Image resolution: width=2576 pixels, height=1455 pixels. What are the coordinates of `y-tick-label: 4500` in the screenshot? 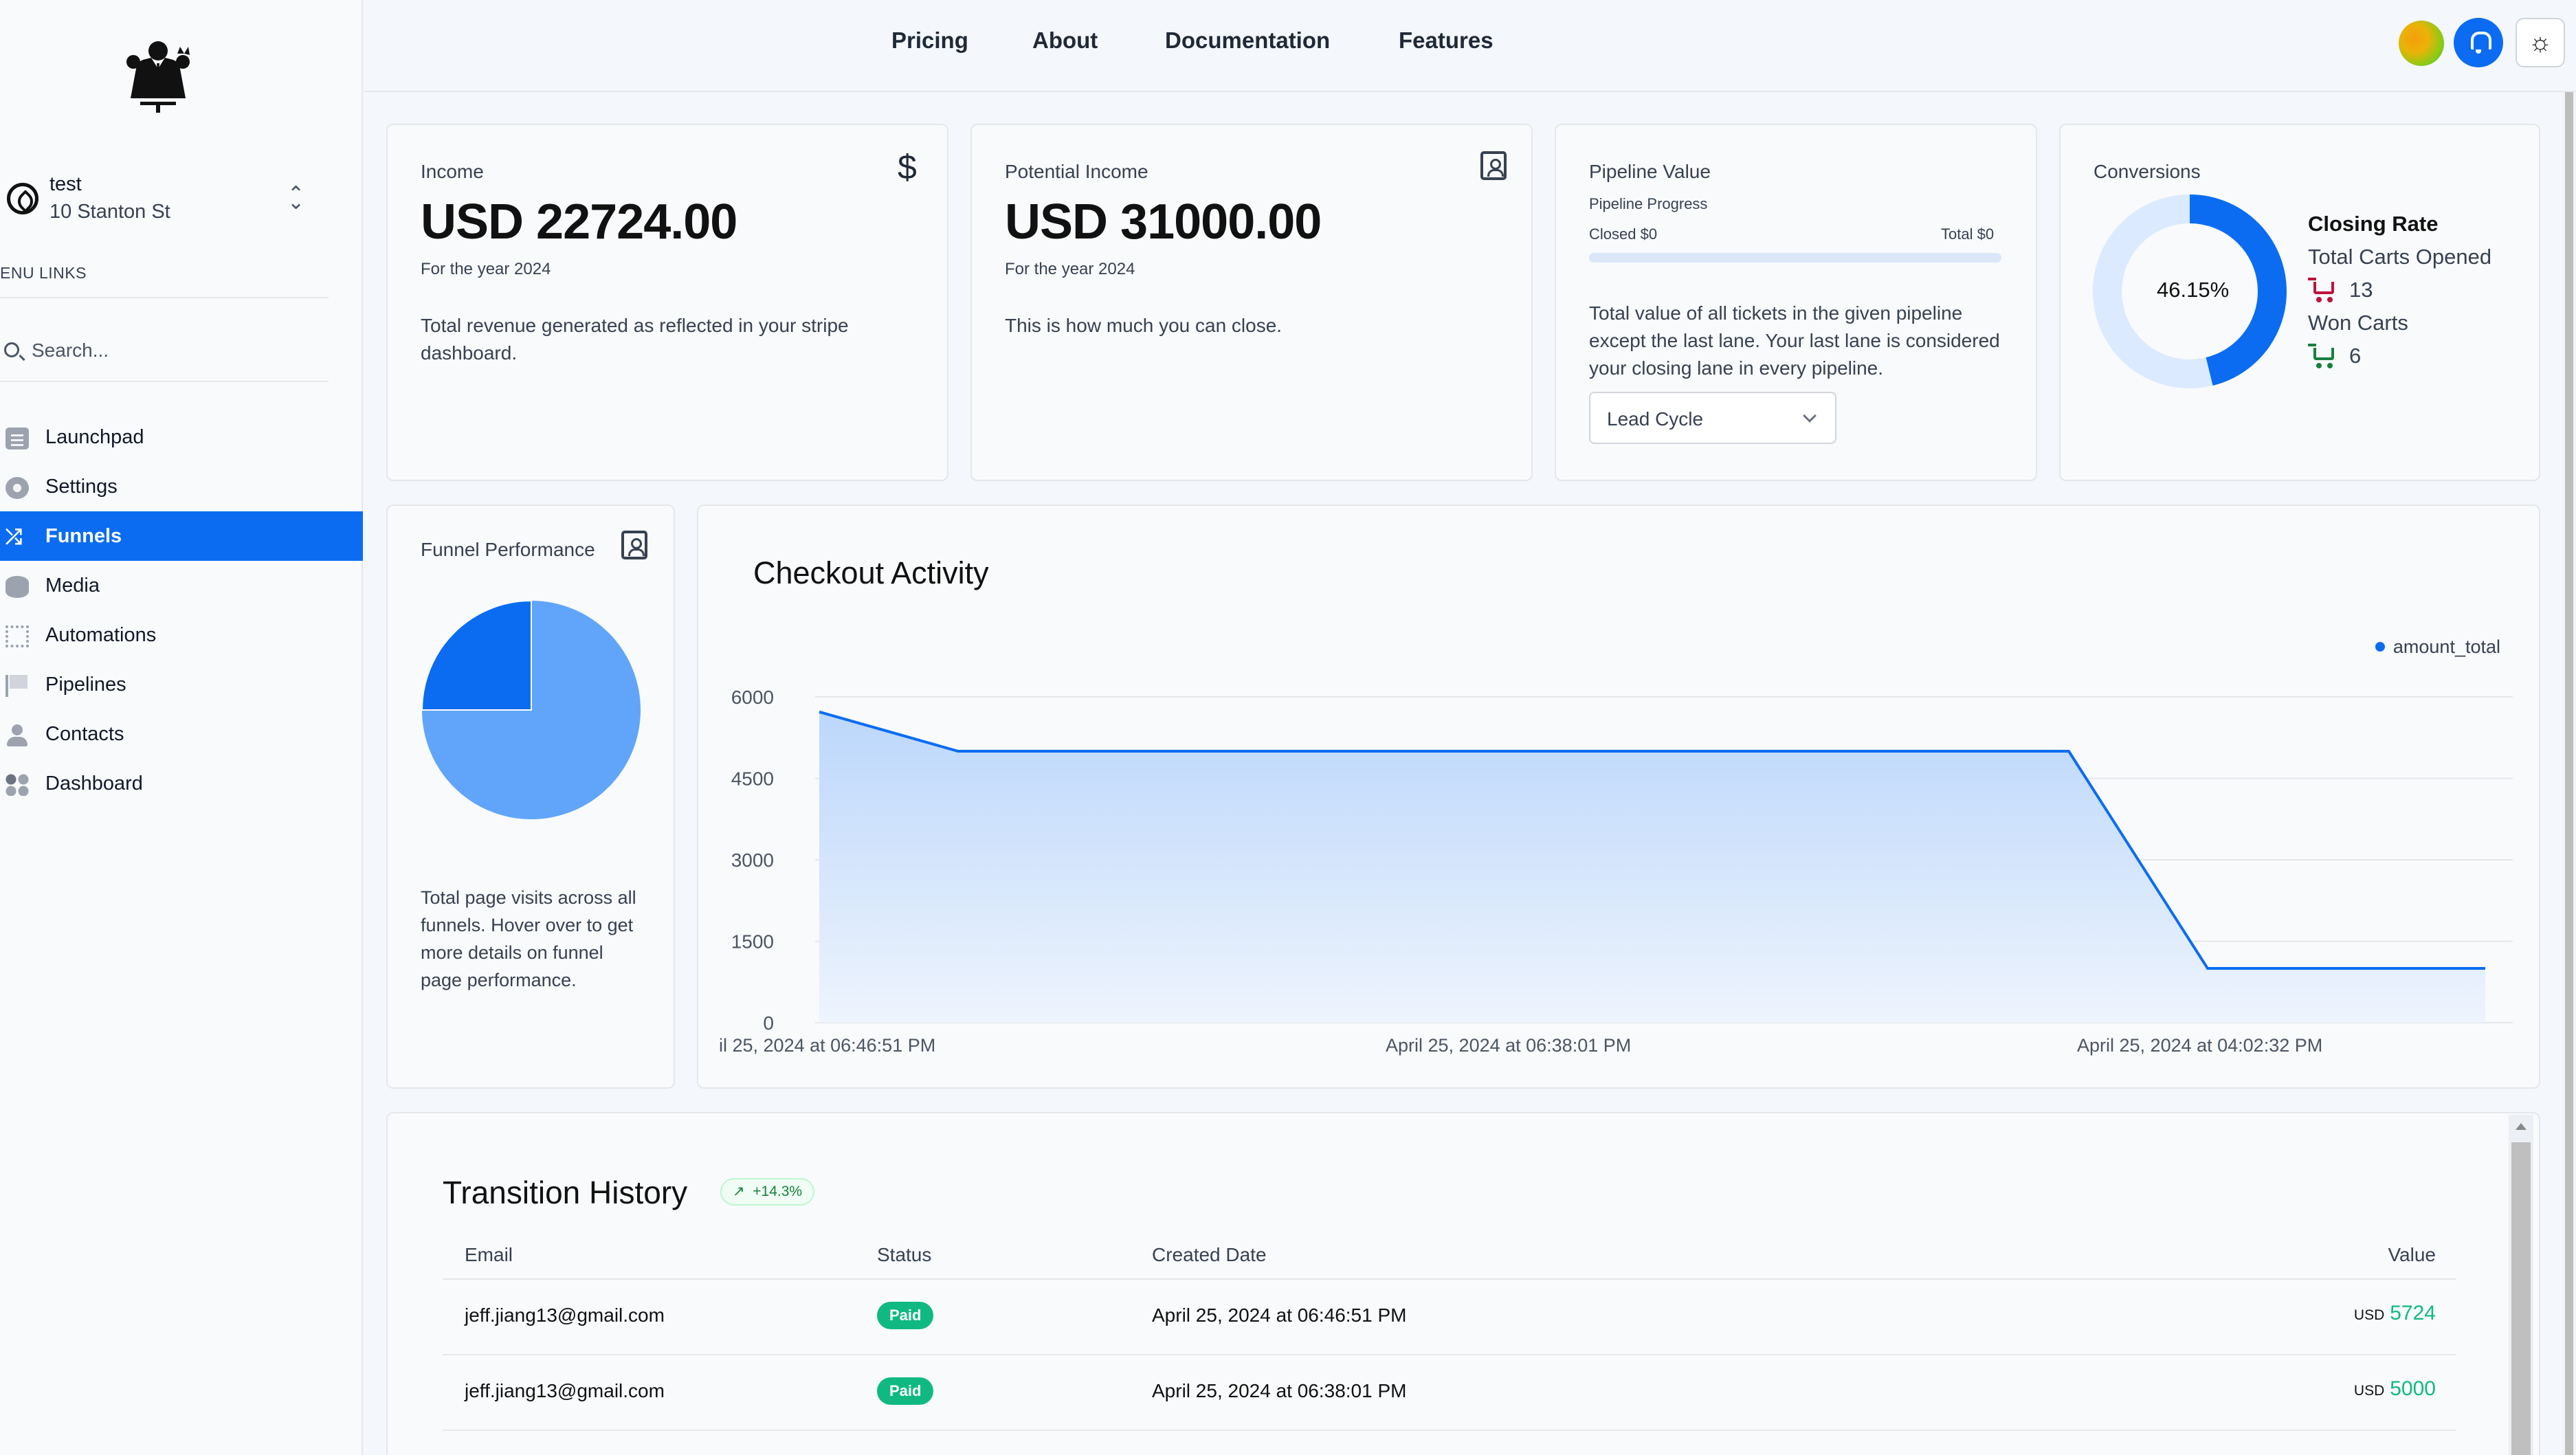 It's located at (752, 779).